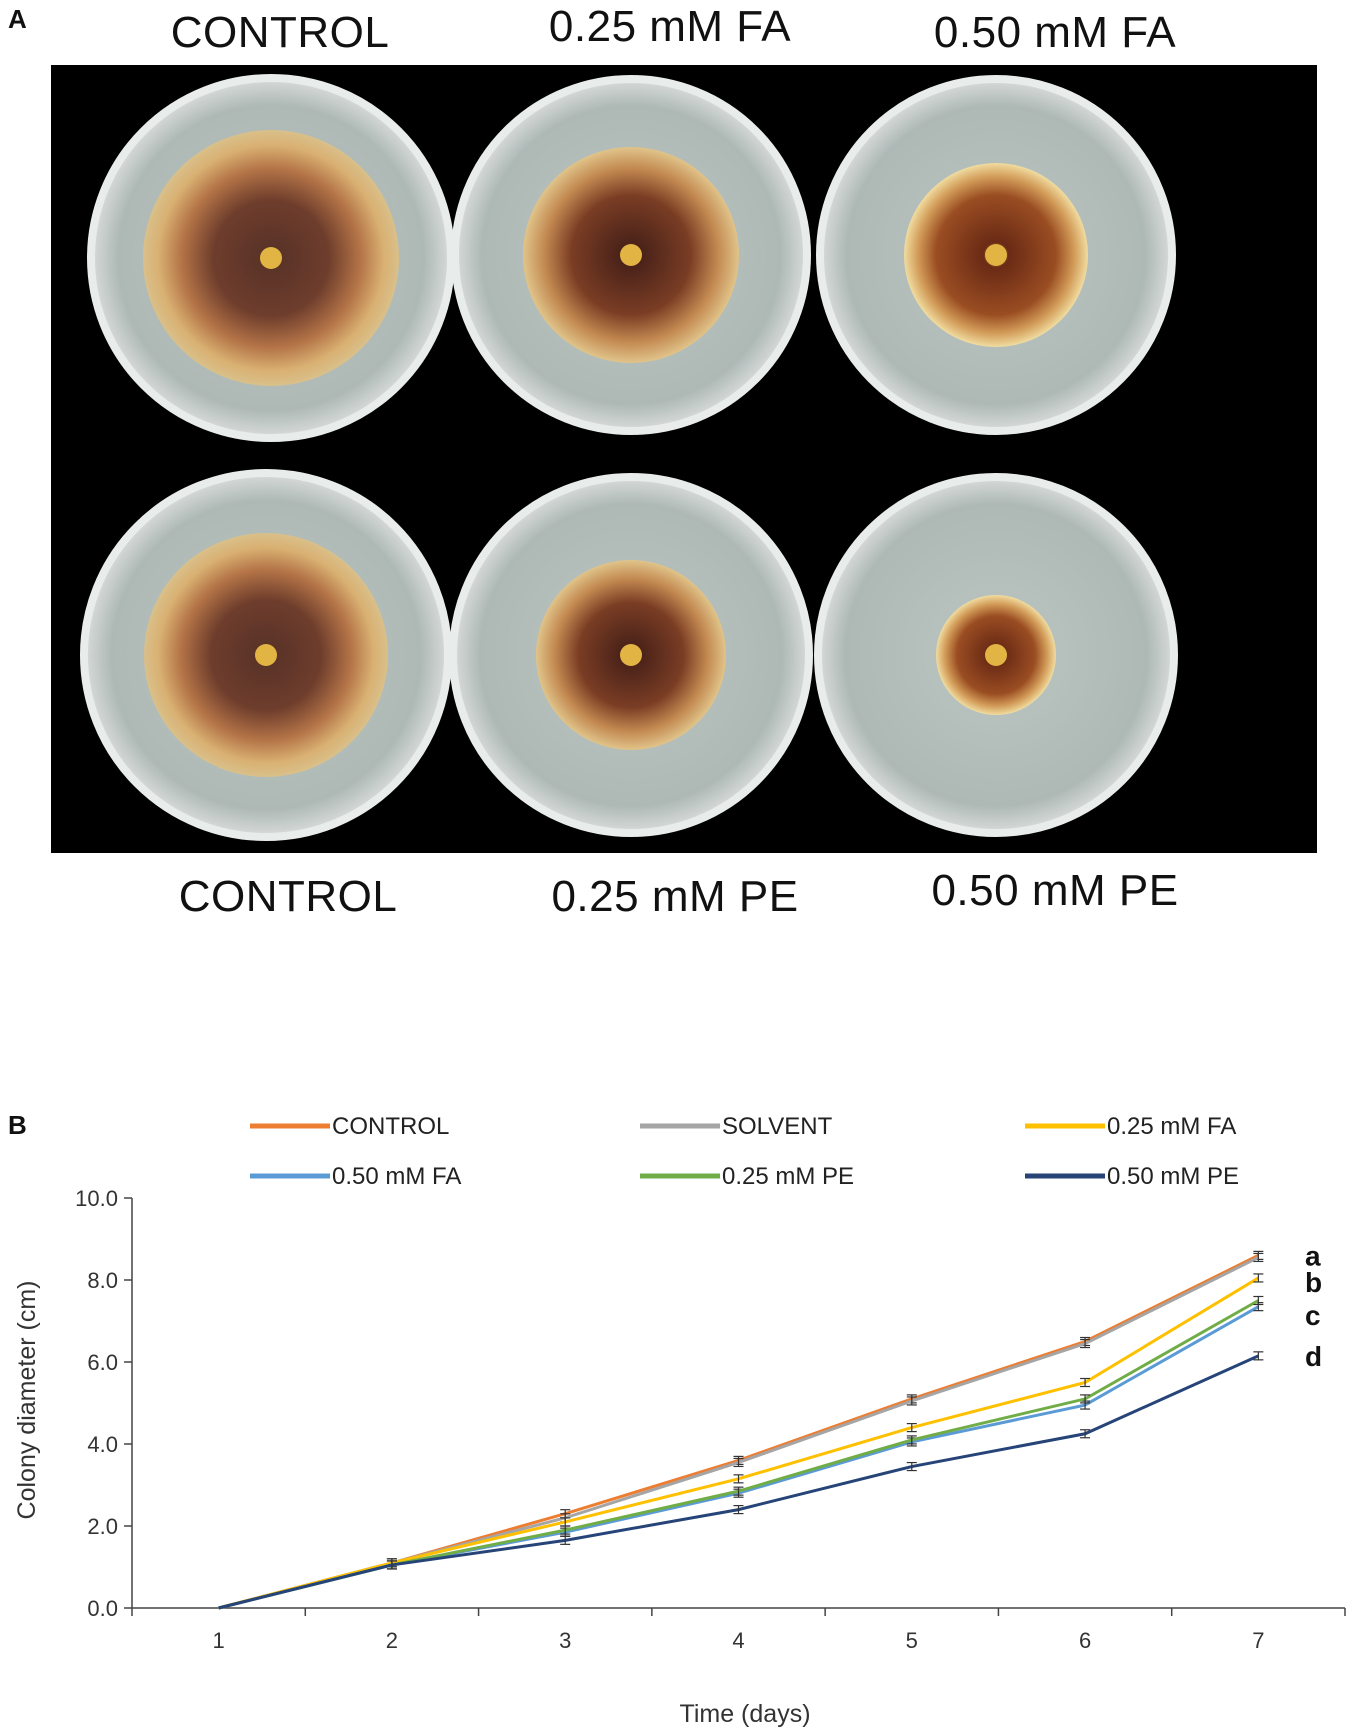  Describe the element at coordinates (744, 1714) in the screenshot. I see `x-axis-label: Time (days)` at that location.